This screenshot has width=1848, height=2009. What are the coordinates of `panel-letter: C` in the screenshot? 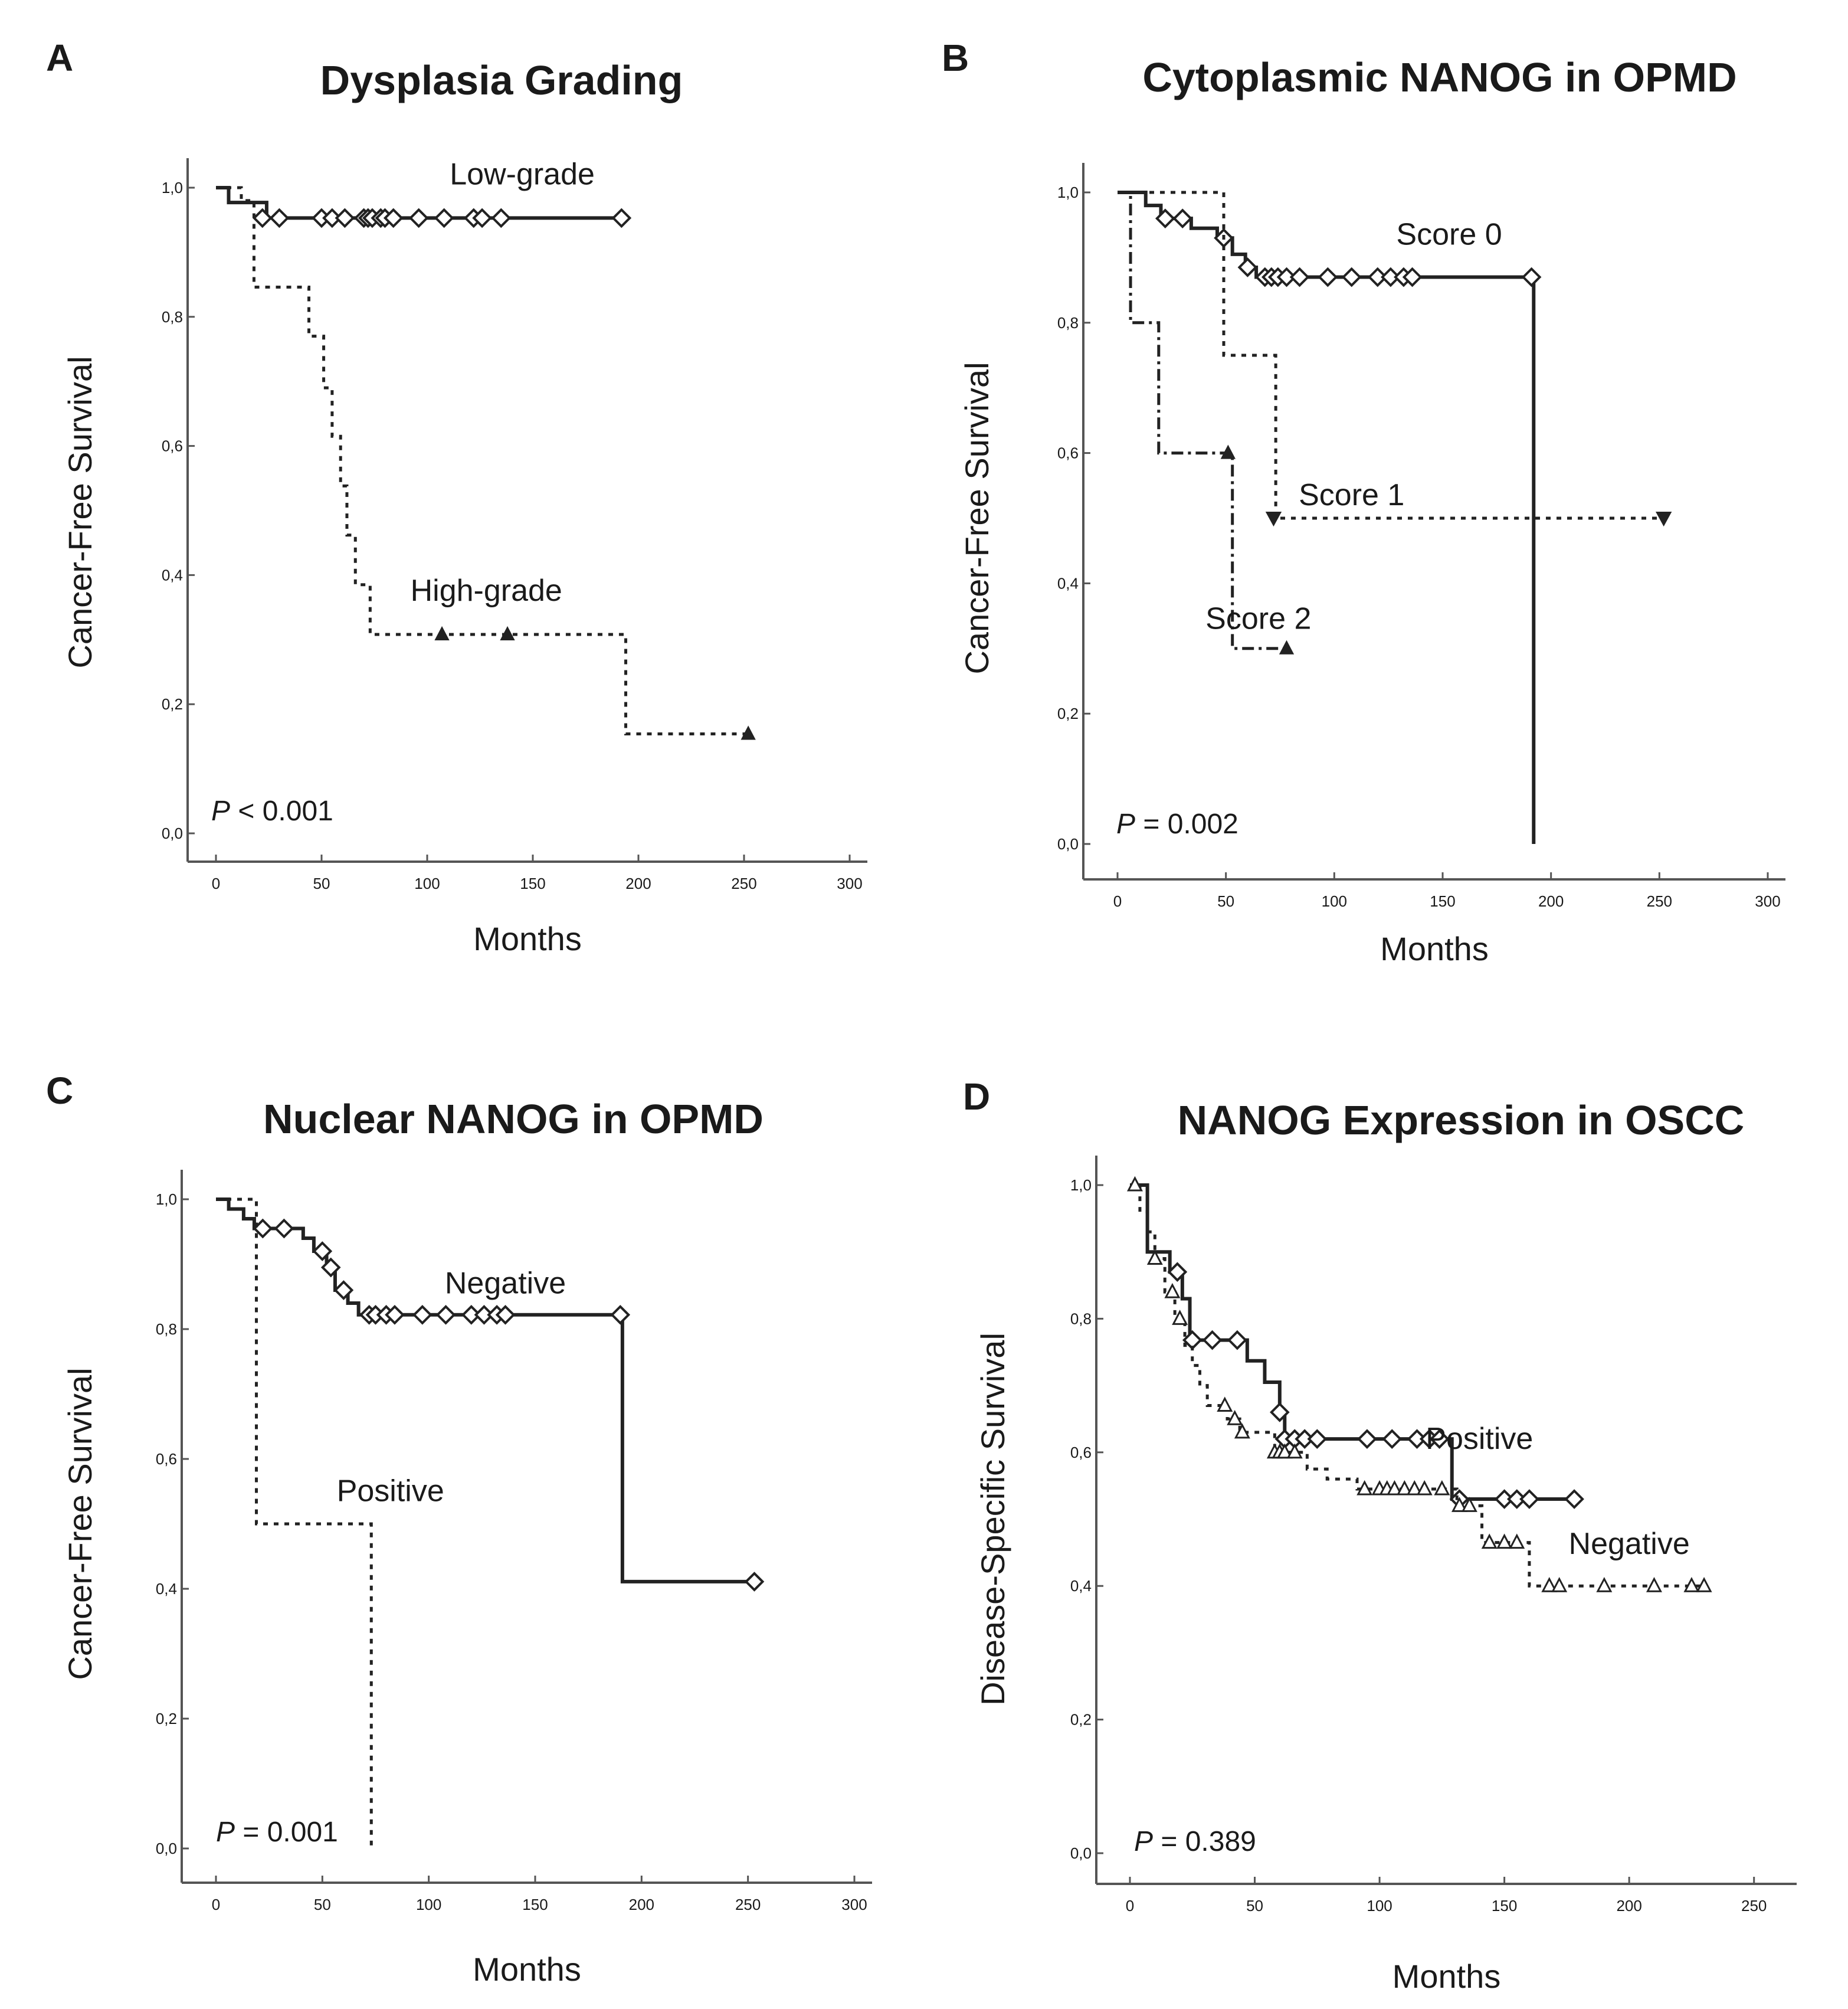 It's located at (59, 1090).